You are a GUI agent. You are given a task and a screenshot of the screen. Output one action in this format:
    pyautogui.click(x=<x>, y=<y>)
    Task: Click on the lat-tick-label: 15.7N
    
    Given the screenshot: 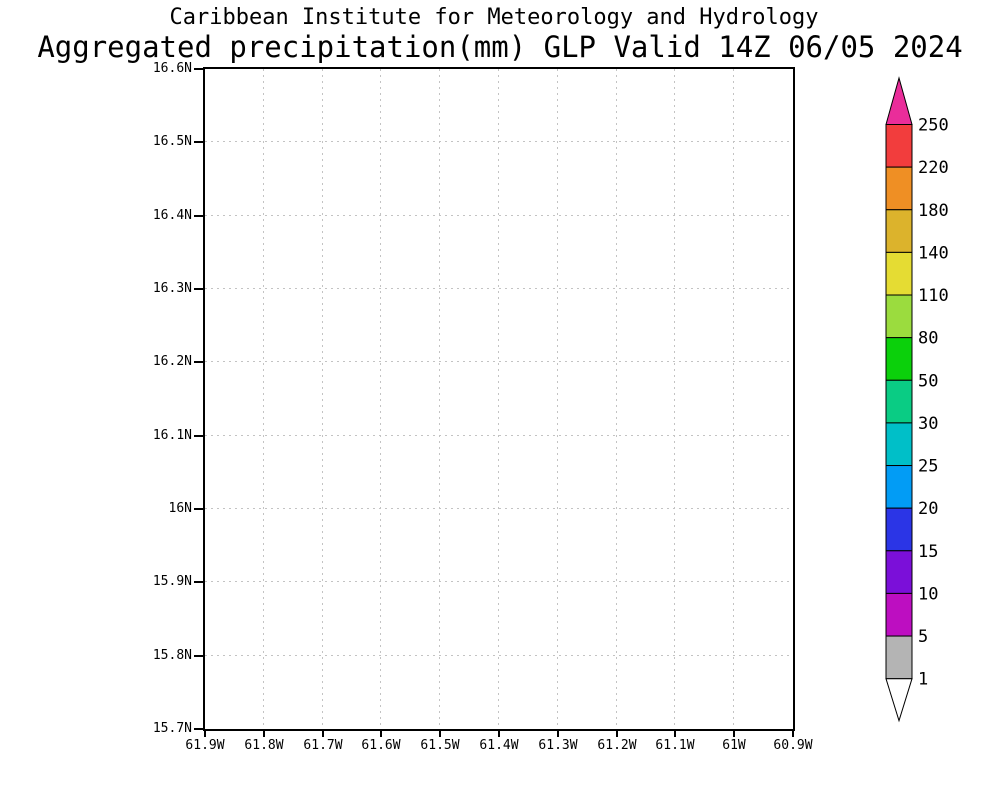 What is the action you would take?
    pyautogui.click(x=172, y=728)
    